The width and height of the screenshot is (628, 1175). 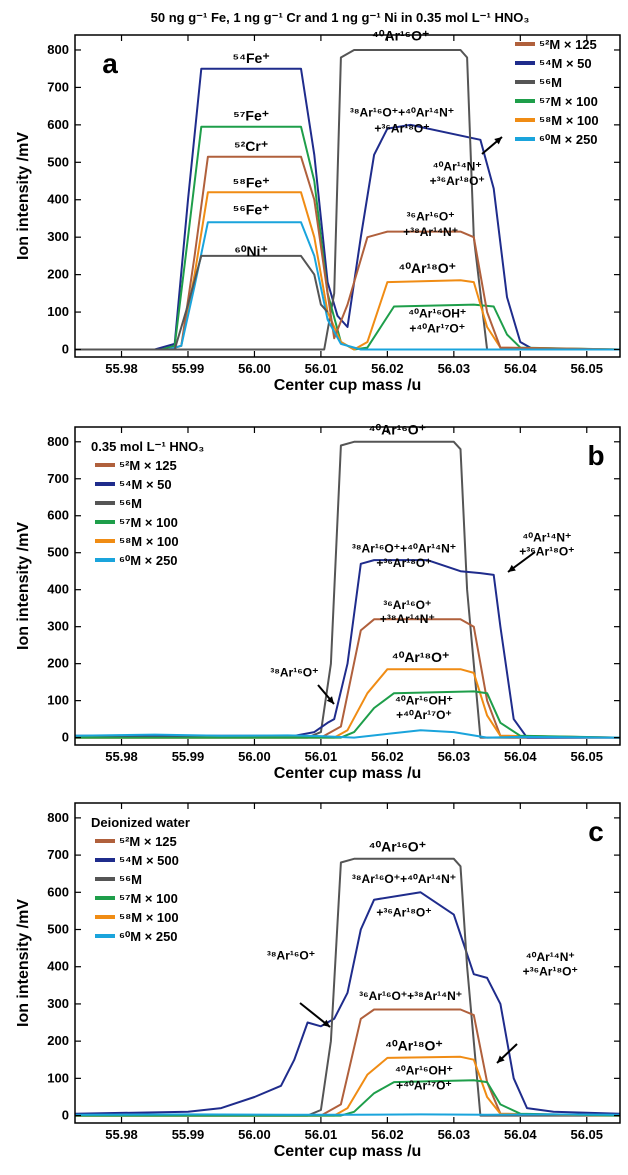 I want to click on y-tick-label: 200, so click(x=58, y=274).